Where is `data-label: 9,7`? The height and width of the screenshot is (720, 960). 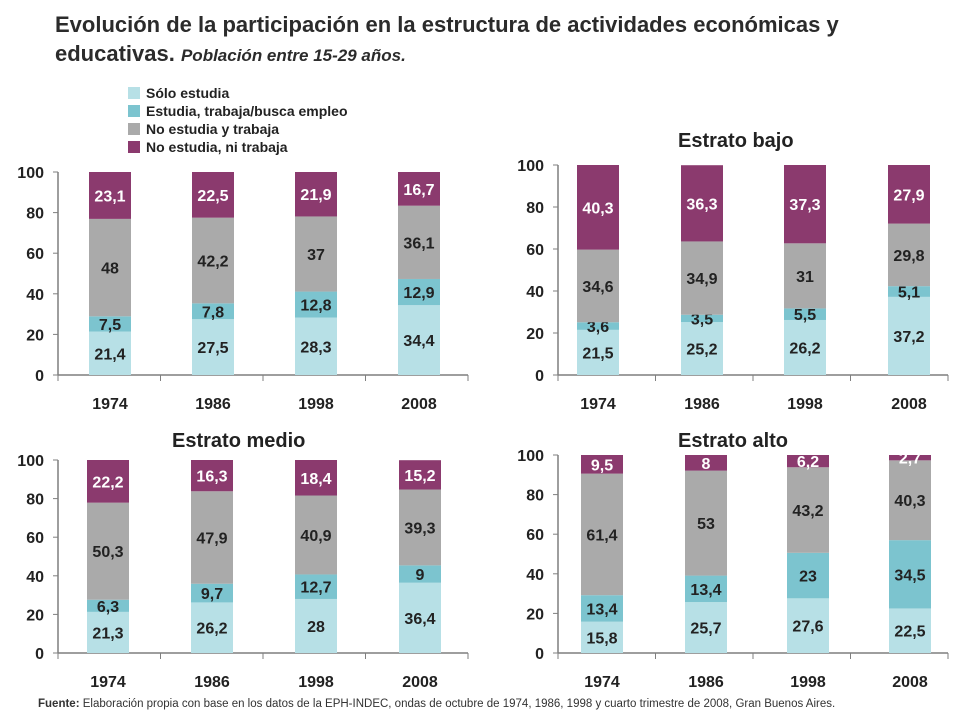 data-label: 9,7 is located at coordinates (212, 594).